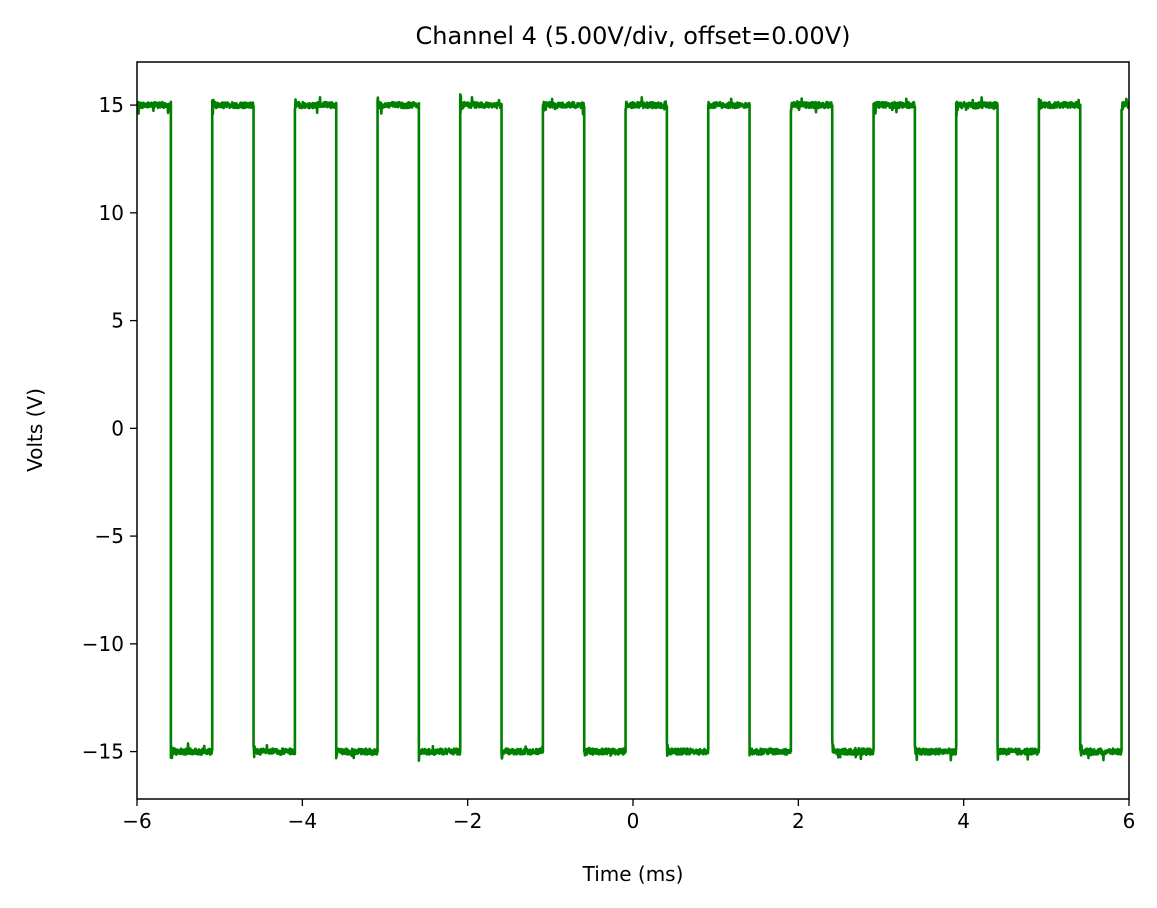 This screenshot has height=908, width=1157. What do you see at coordinates (111, 213) in the screenshot?
I see `y-tick-label: 10` at bounding box center [111, 213].